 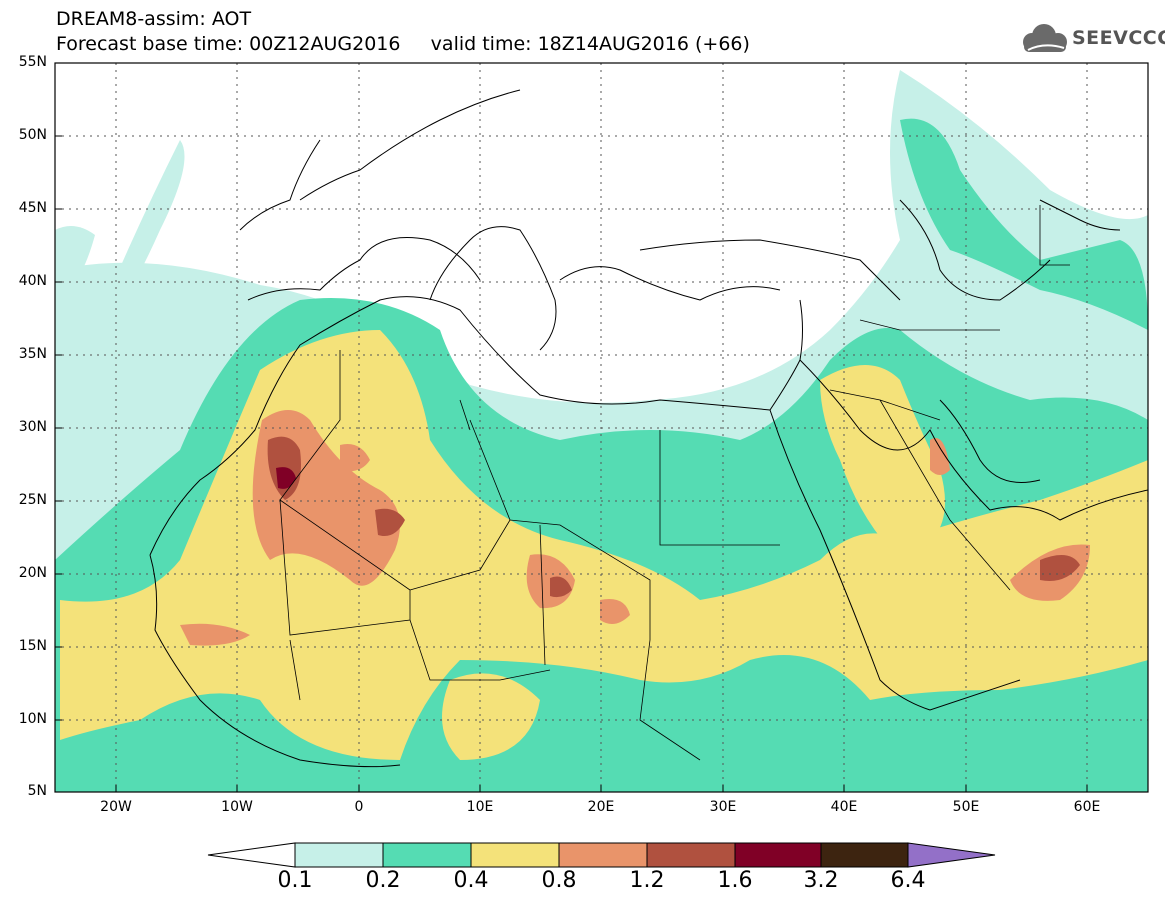 What do you see at coordinates (32, 646) in the screenshot?
I see `lat-label: 15N` at bounding box center [32, 646].